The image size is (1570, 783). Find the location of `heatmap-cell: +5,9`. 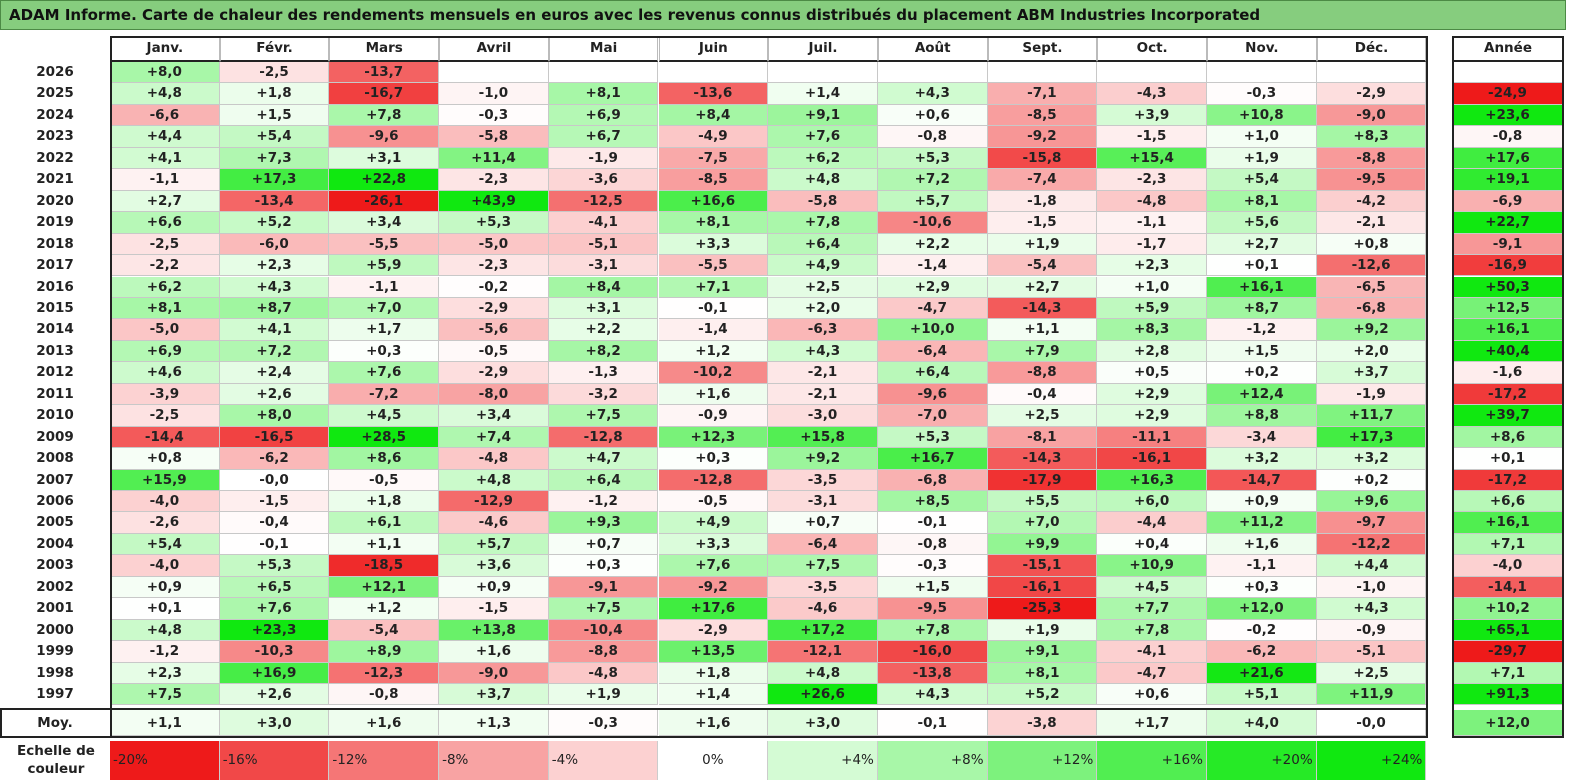

heatmap-cell: +5,9 is located at coordinates (384, 266).